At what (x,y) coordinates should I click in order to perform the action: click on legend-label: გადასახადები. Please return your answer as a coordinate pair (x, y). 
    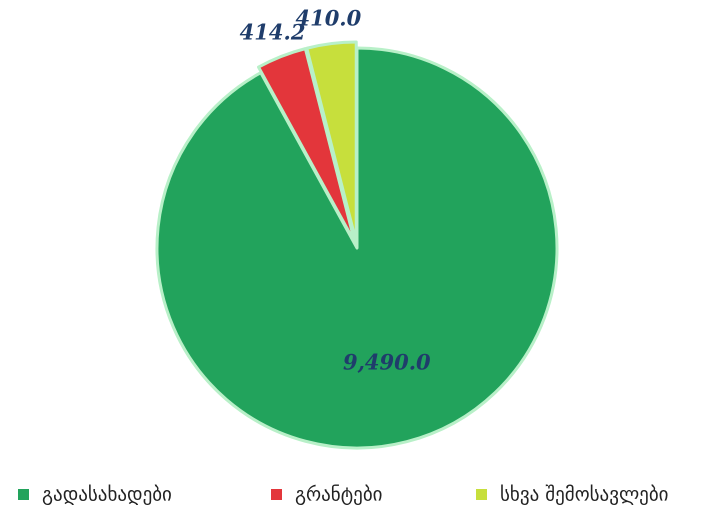
    Looking at the image, I should click on (107, 495).